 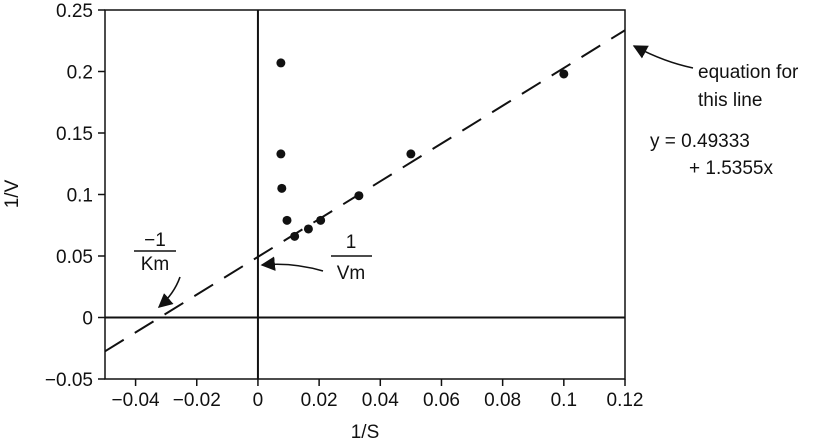 What do you see at coordinates (12, 193) in the screenshot?
I see `y-axis-label: 1/V` at bounding box center [12, 193].